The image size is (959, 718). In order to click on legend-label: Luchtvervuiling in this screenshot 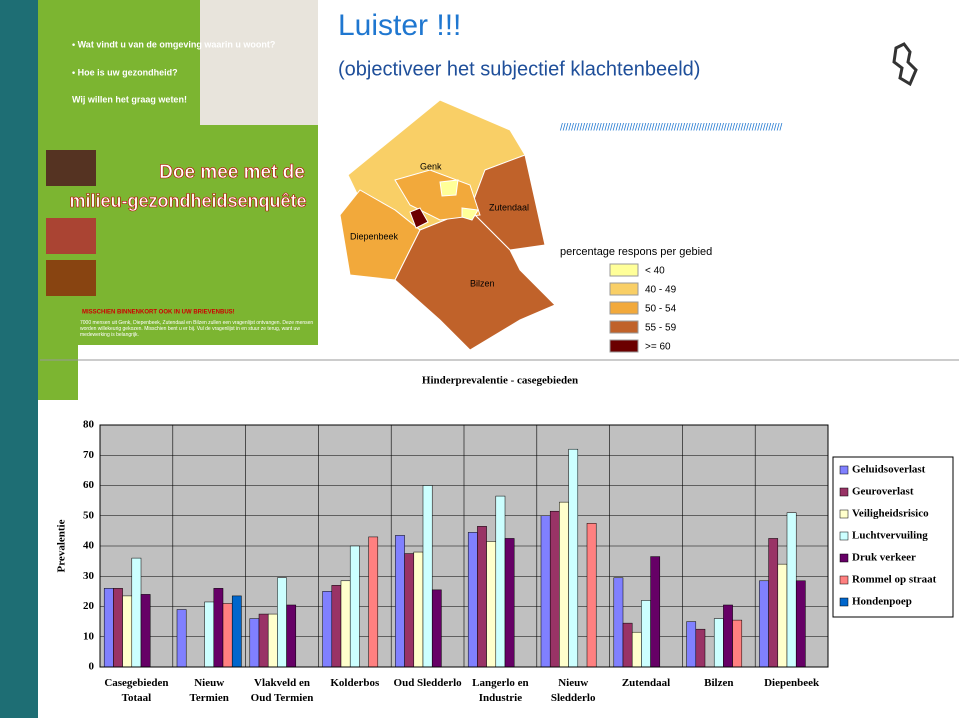, I will do `click(890, 536)`.